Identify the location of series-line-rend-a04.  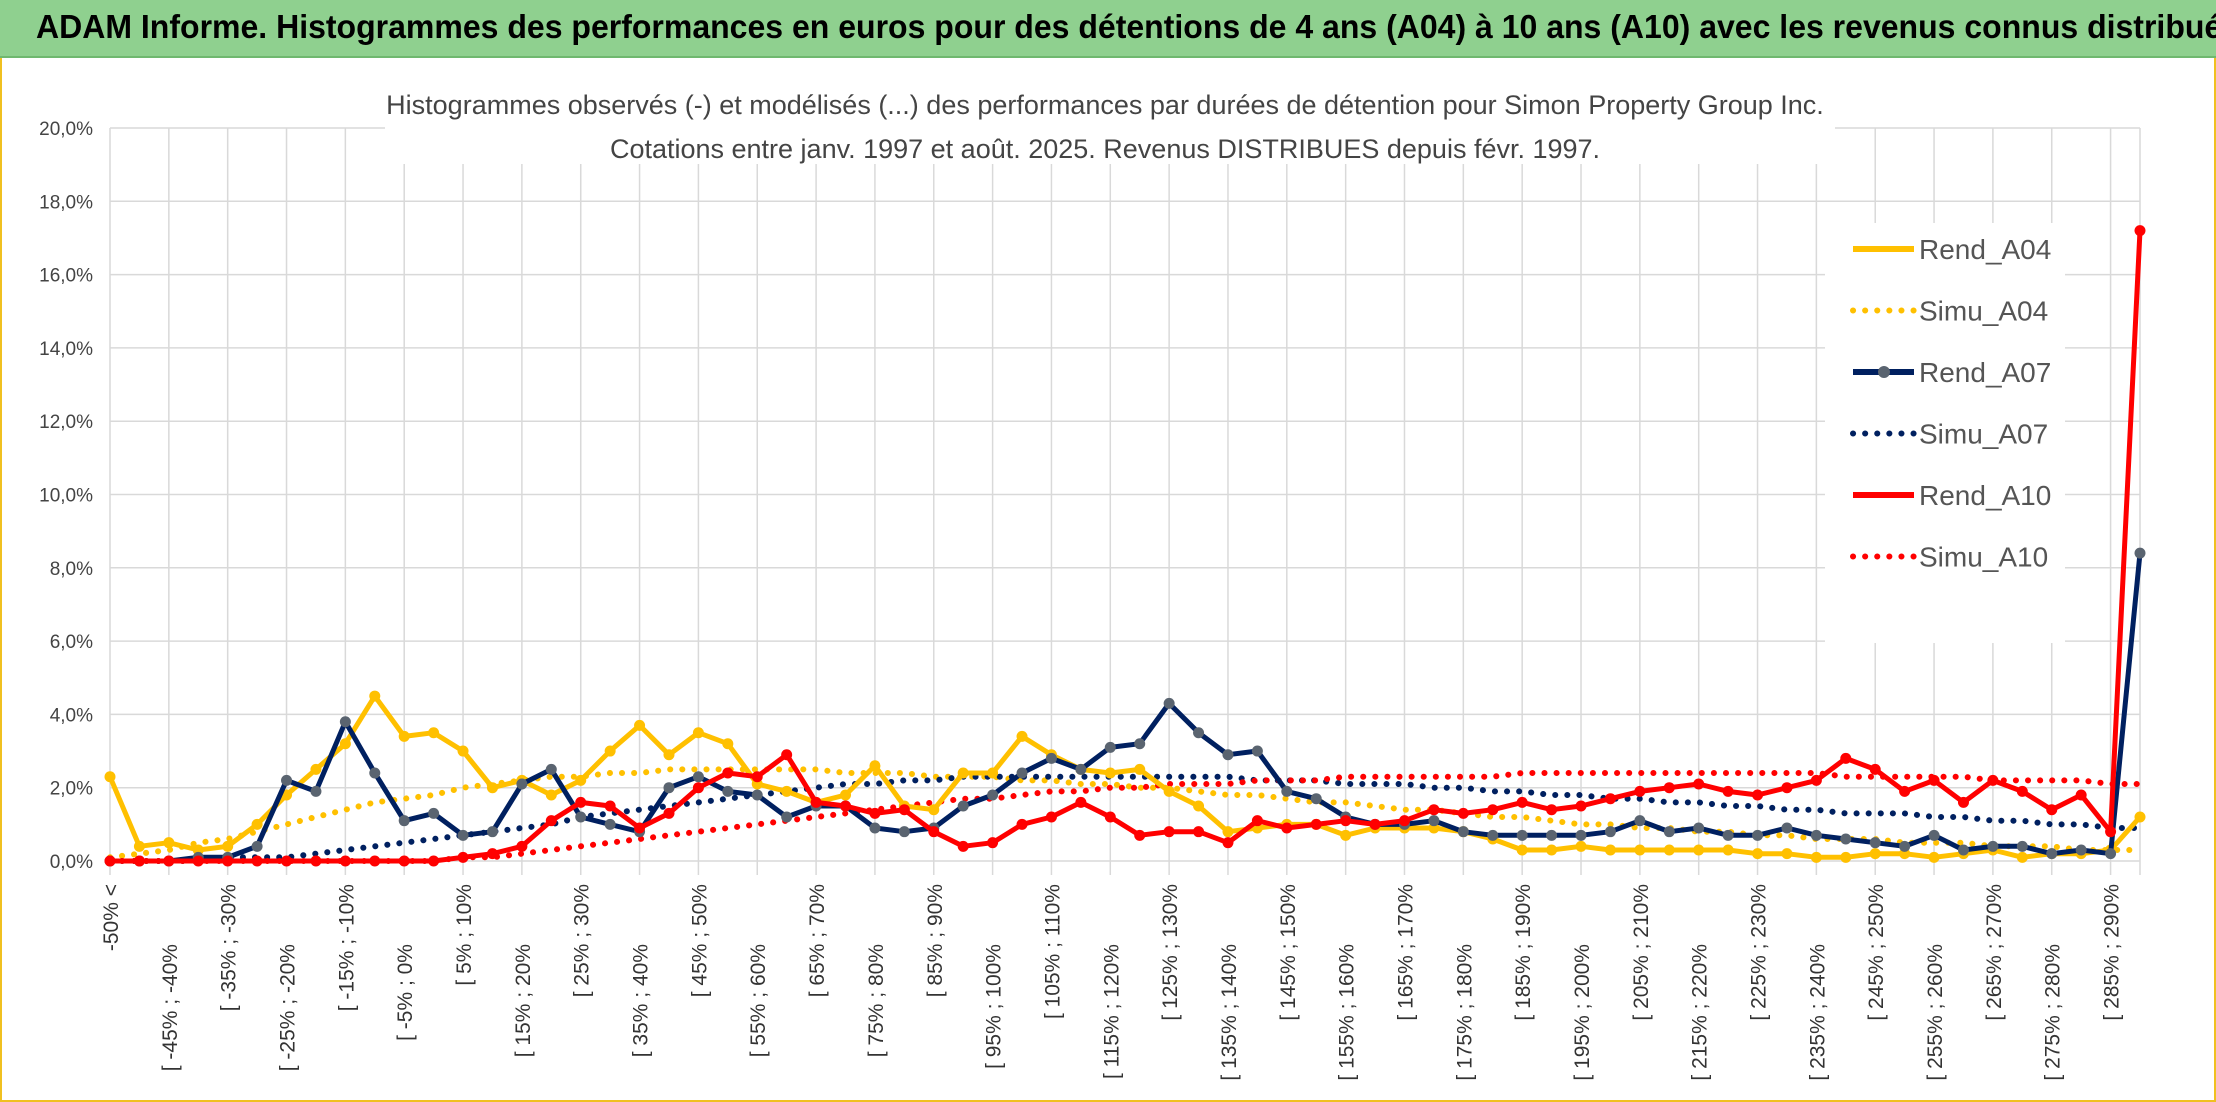
(1125, 776).